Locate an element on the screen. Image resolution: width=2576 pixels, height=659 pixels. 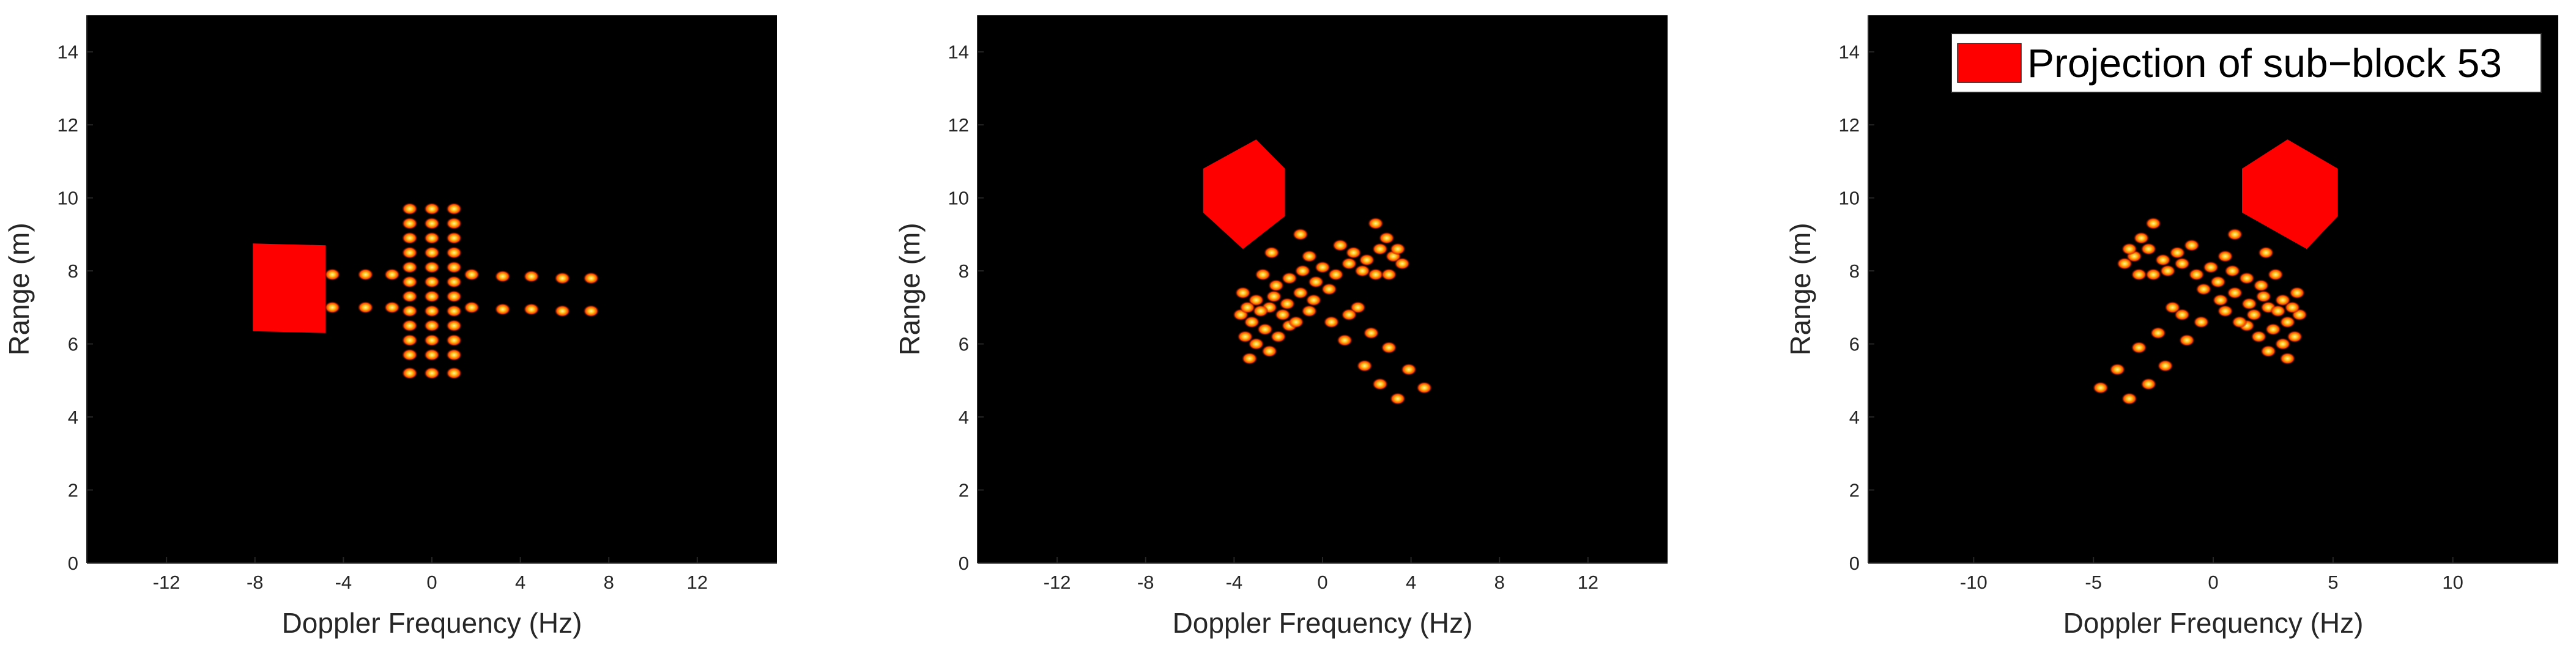
x-tick-label: 5 is located at coordinates (2333, 582).